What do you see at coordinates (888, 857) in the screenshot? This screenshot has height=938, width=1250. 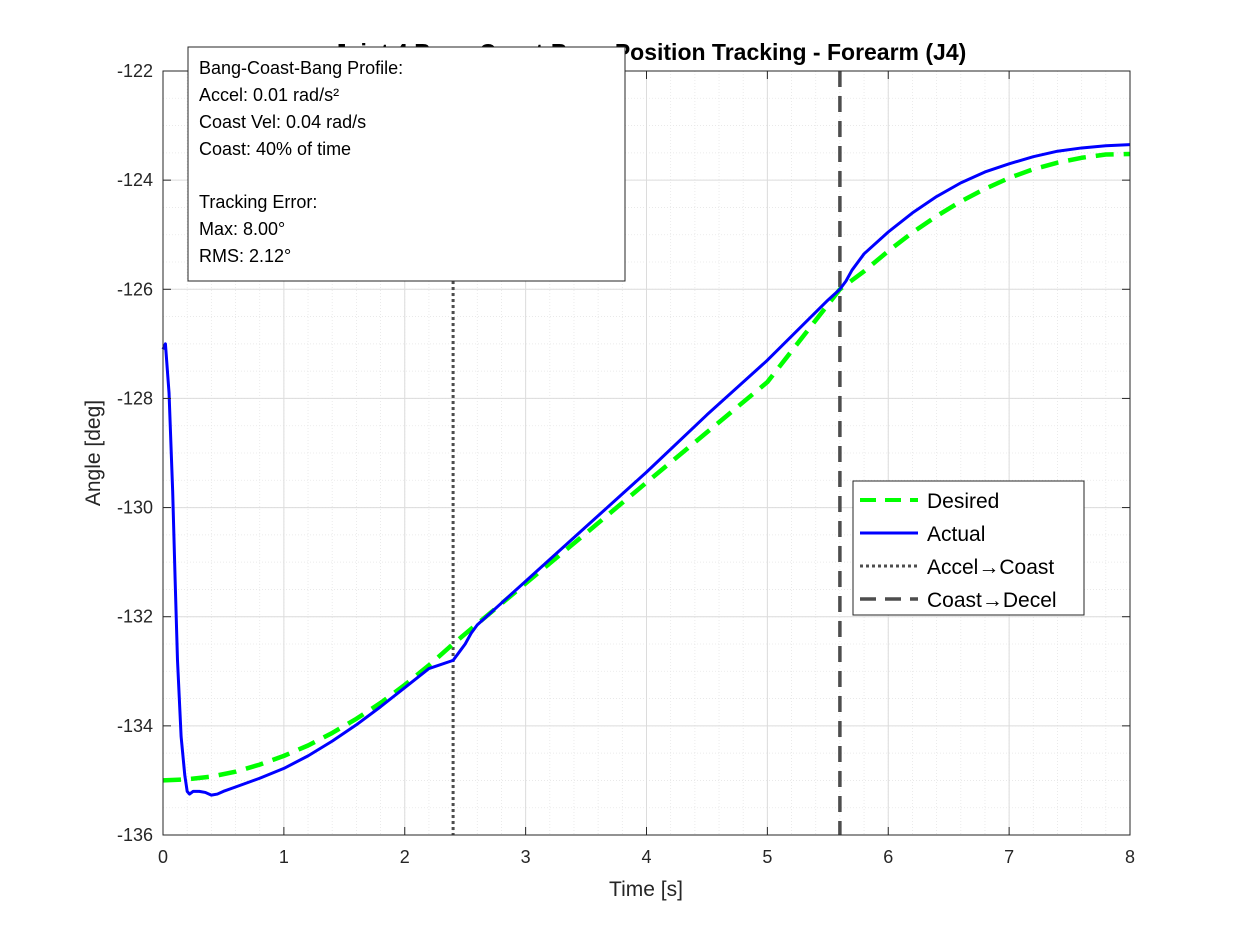 I see `x-tick-label: 6` at bounding box center [888, 857].